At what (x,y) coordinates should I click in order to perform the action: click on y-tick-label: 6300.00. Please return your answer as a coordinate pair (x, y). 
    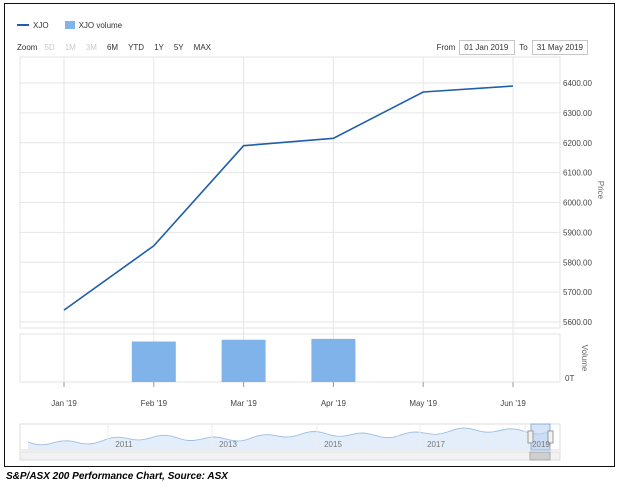
    Looking at the image, I should click on (577, 113).